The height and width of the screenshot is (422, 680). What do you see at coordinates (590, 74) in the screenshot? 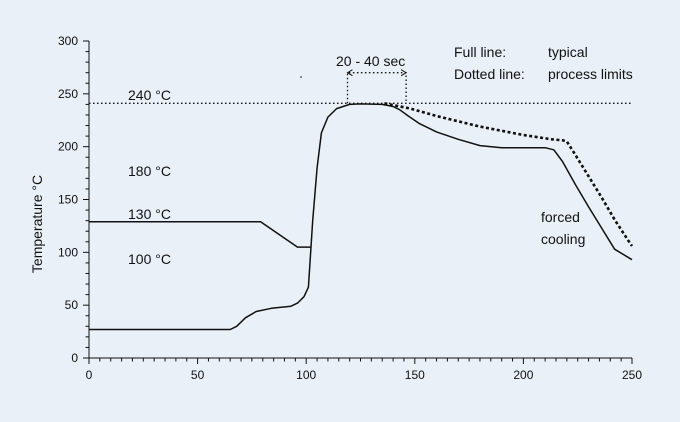
I see `annotation-dotted-line-value: process limits` at bounding box center [590, 74].